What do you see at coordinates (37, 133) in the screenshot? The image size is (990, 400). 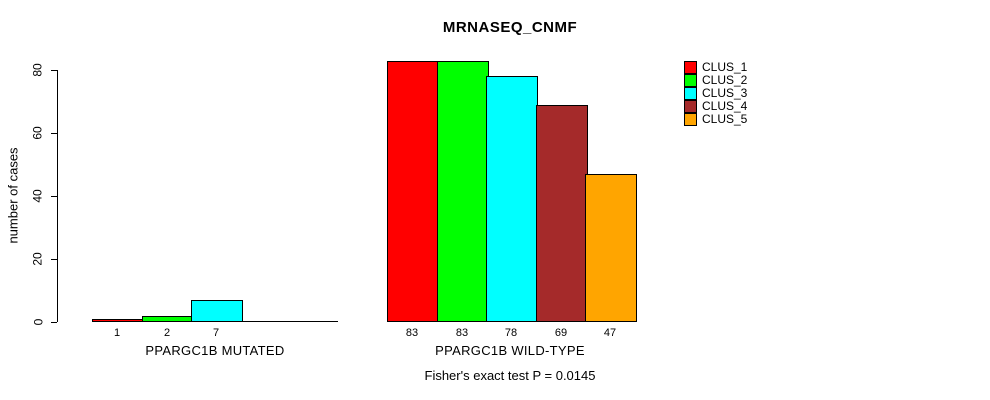 I see `y-tick-label: 60` at bounding box center [37, 133].